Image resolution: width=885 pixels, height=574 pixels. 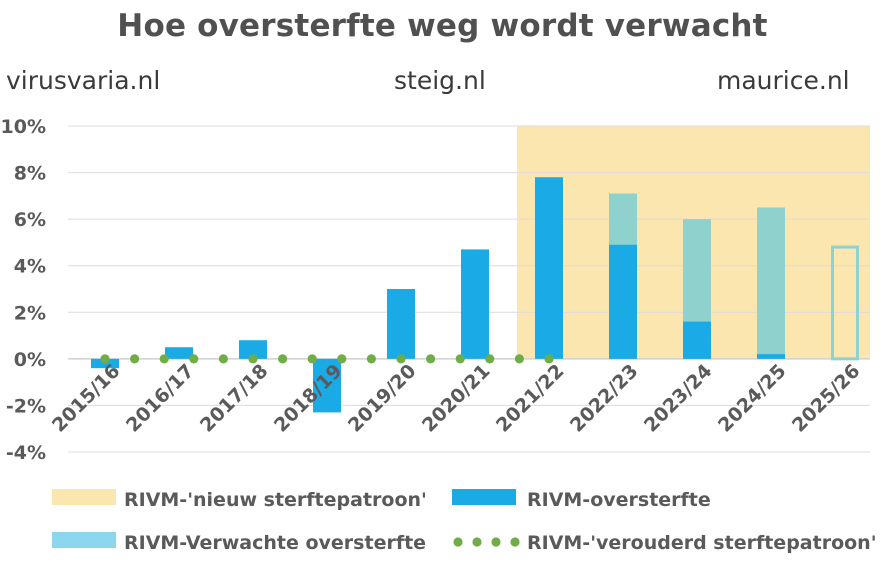 What do you see at coordinates (826, 398) in the screenshot?
I see `x-tick-label: 2025/26` at bounding box center [826, 398].